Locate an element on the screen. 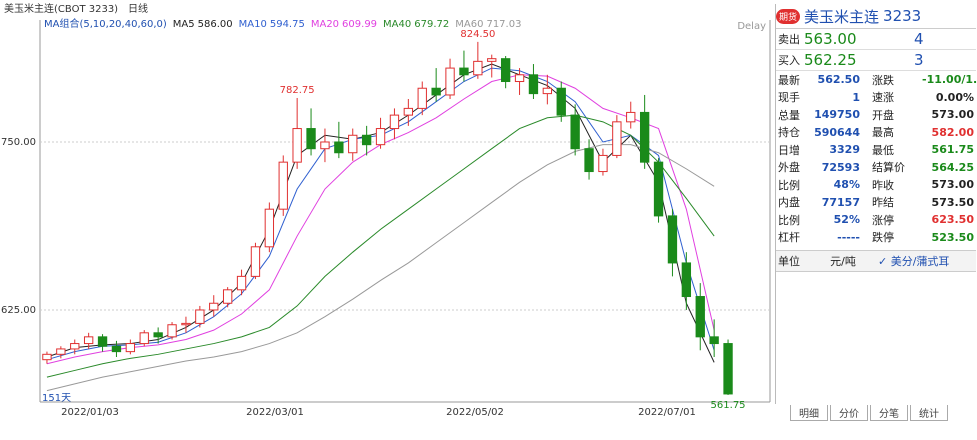 This screenshot has height=440, width=977. stat-cell: 149750 is located at coordinates (837, 115).